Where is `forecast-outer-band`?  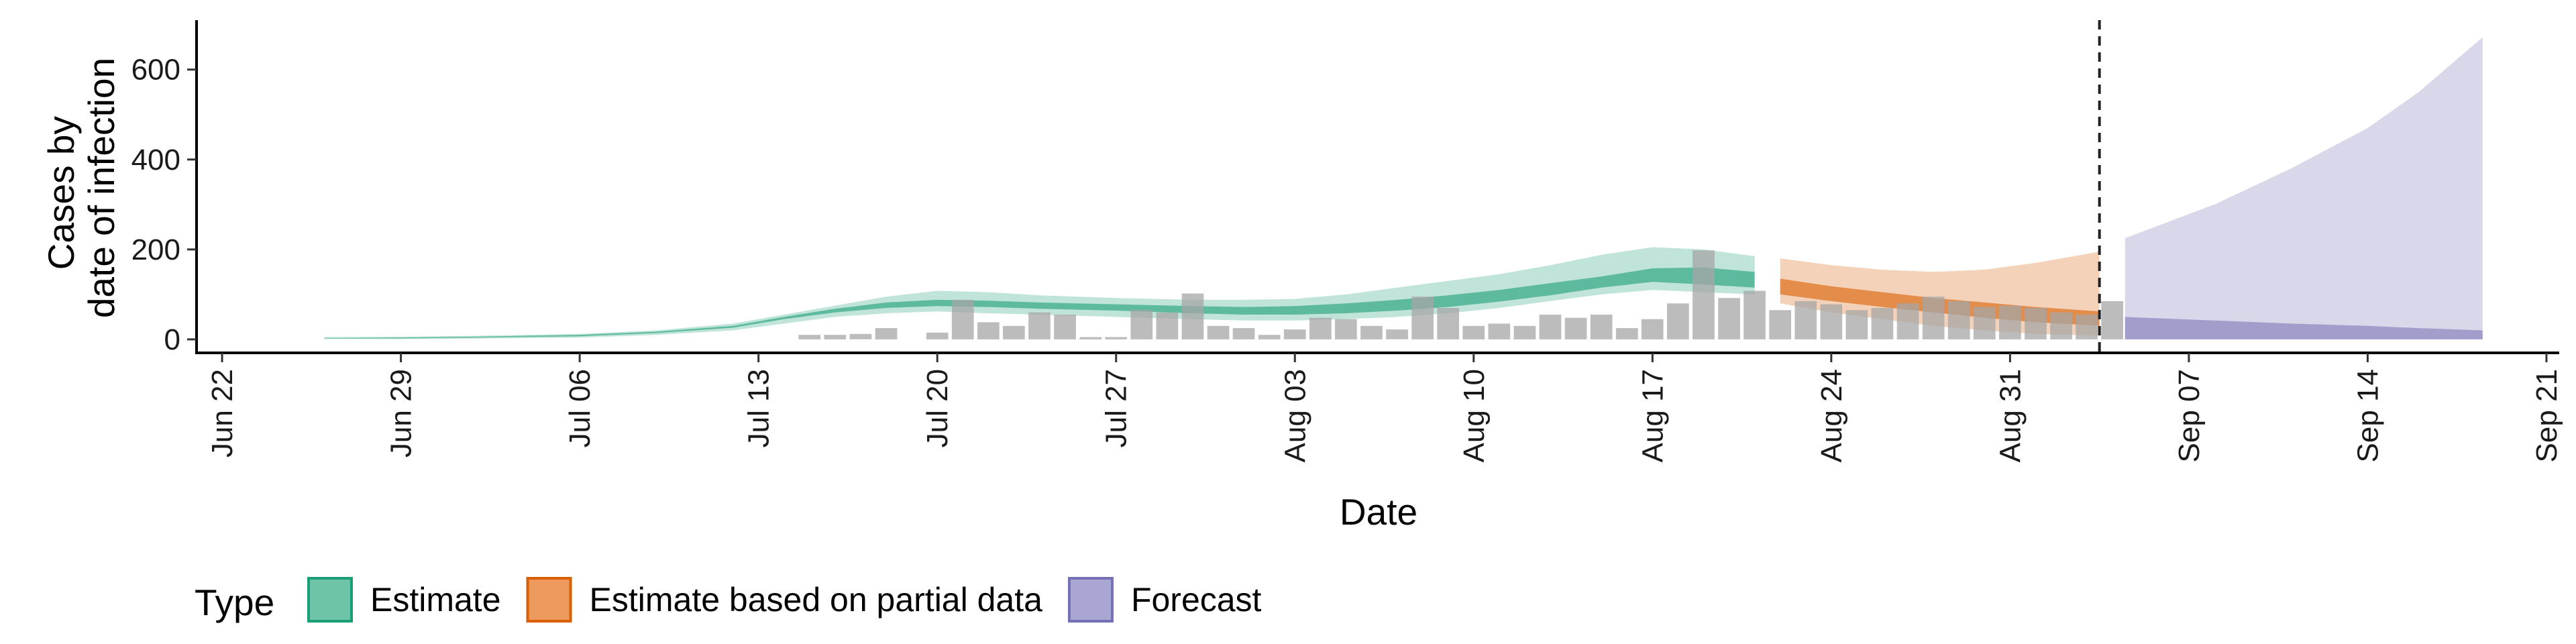 forecast-outer-band is located at coordinates (2304, 188).